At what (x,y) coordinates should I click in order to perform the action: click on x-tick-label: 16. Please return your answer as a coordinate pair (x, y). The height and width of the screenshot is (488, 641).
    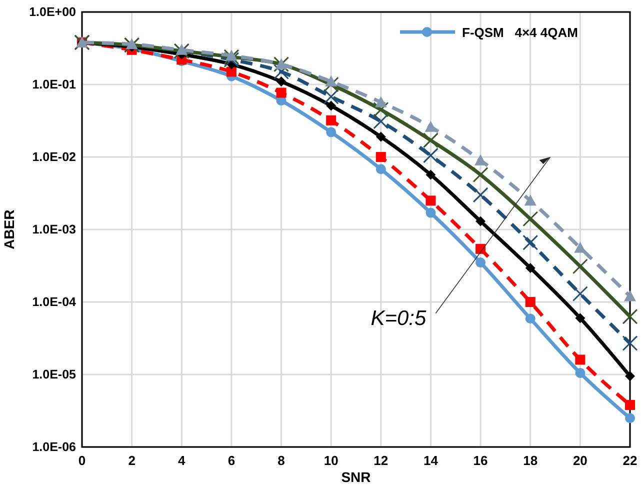
    Looking at the image, I should click on (480, 460).